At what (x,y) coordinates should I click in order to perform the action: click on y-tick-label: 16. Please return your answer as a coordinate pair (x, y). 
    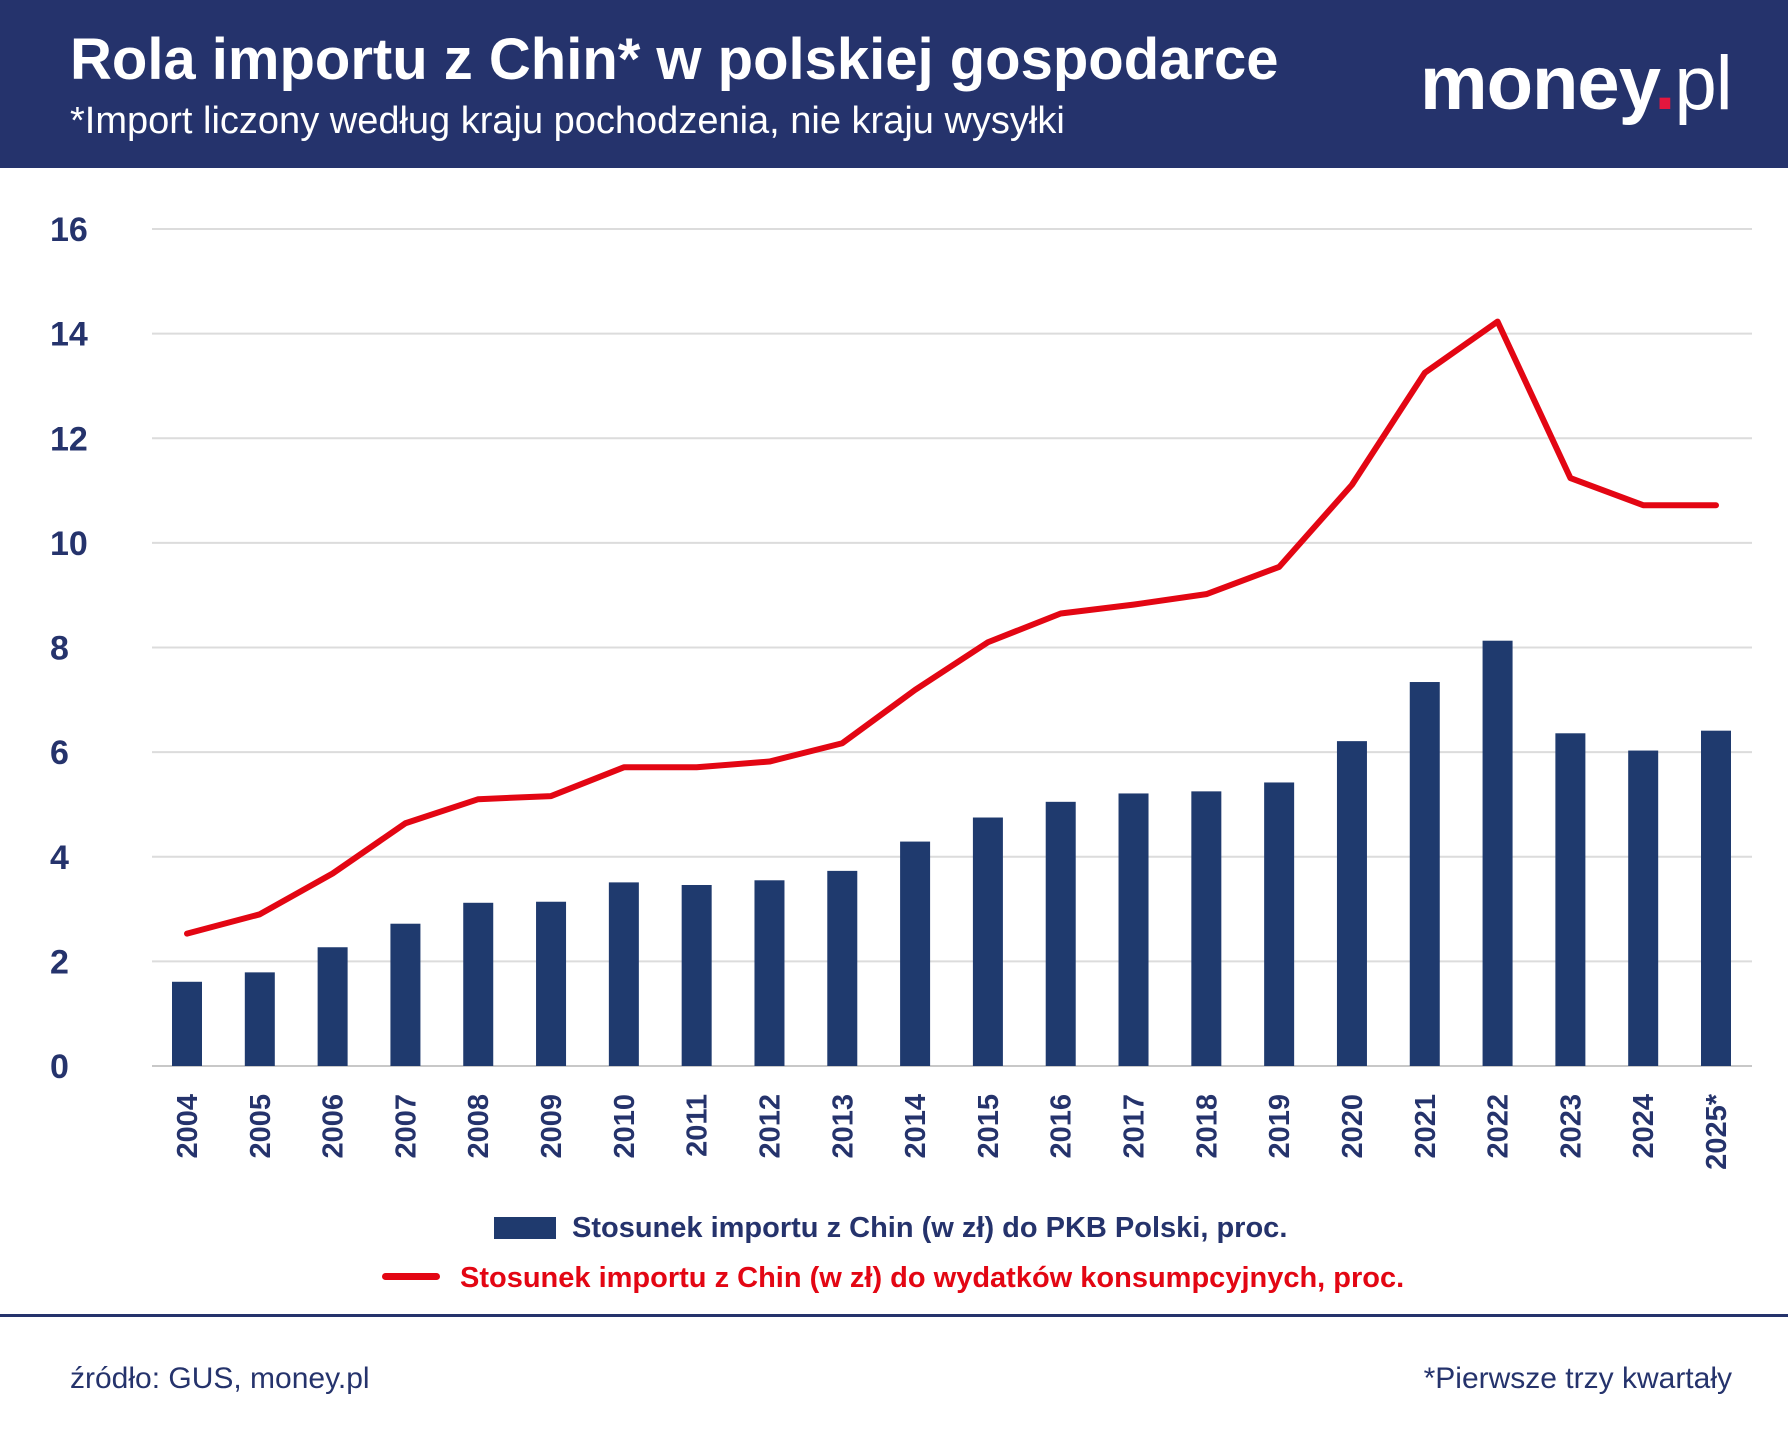
    Looking at the image, I should click on (69, 230).